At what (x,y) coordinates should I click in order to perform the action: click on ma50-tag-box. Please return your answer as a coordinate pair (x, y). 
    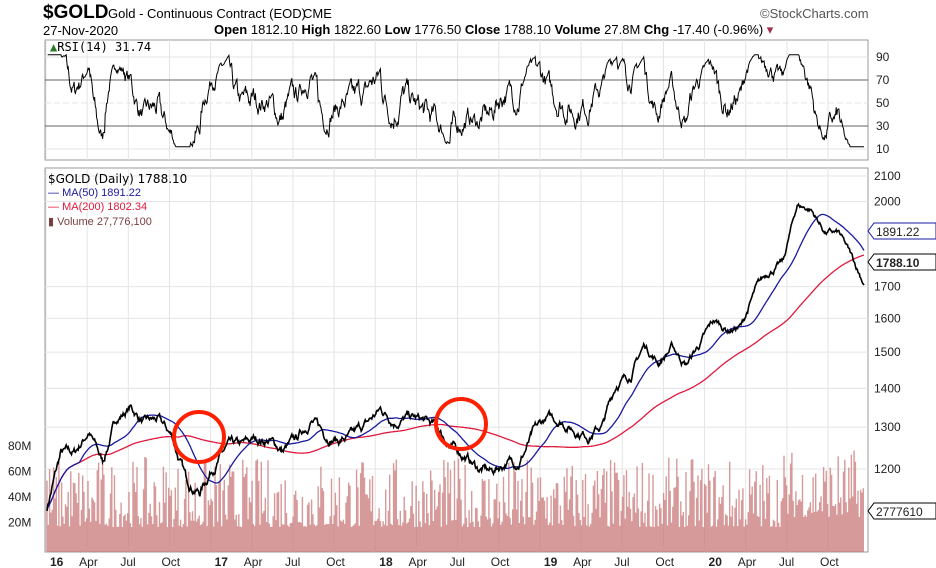
    Looking at the image, I should click on (901, 231).